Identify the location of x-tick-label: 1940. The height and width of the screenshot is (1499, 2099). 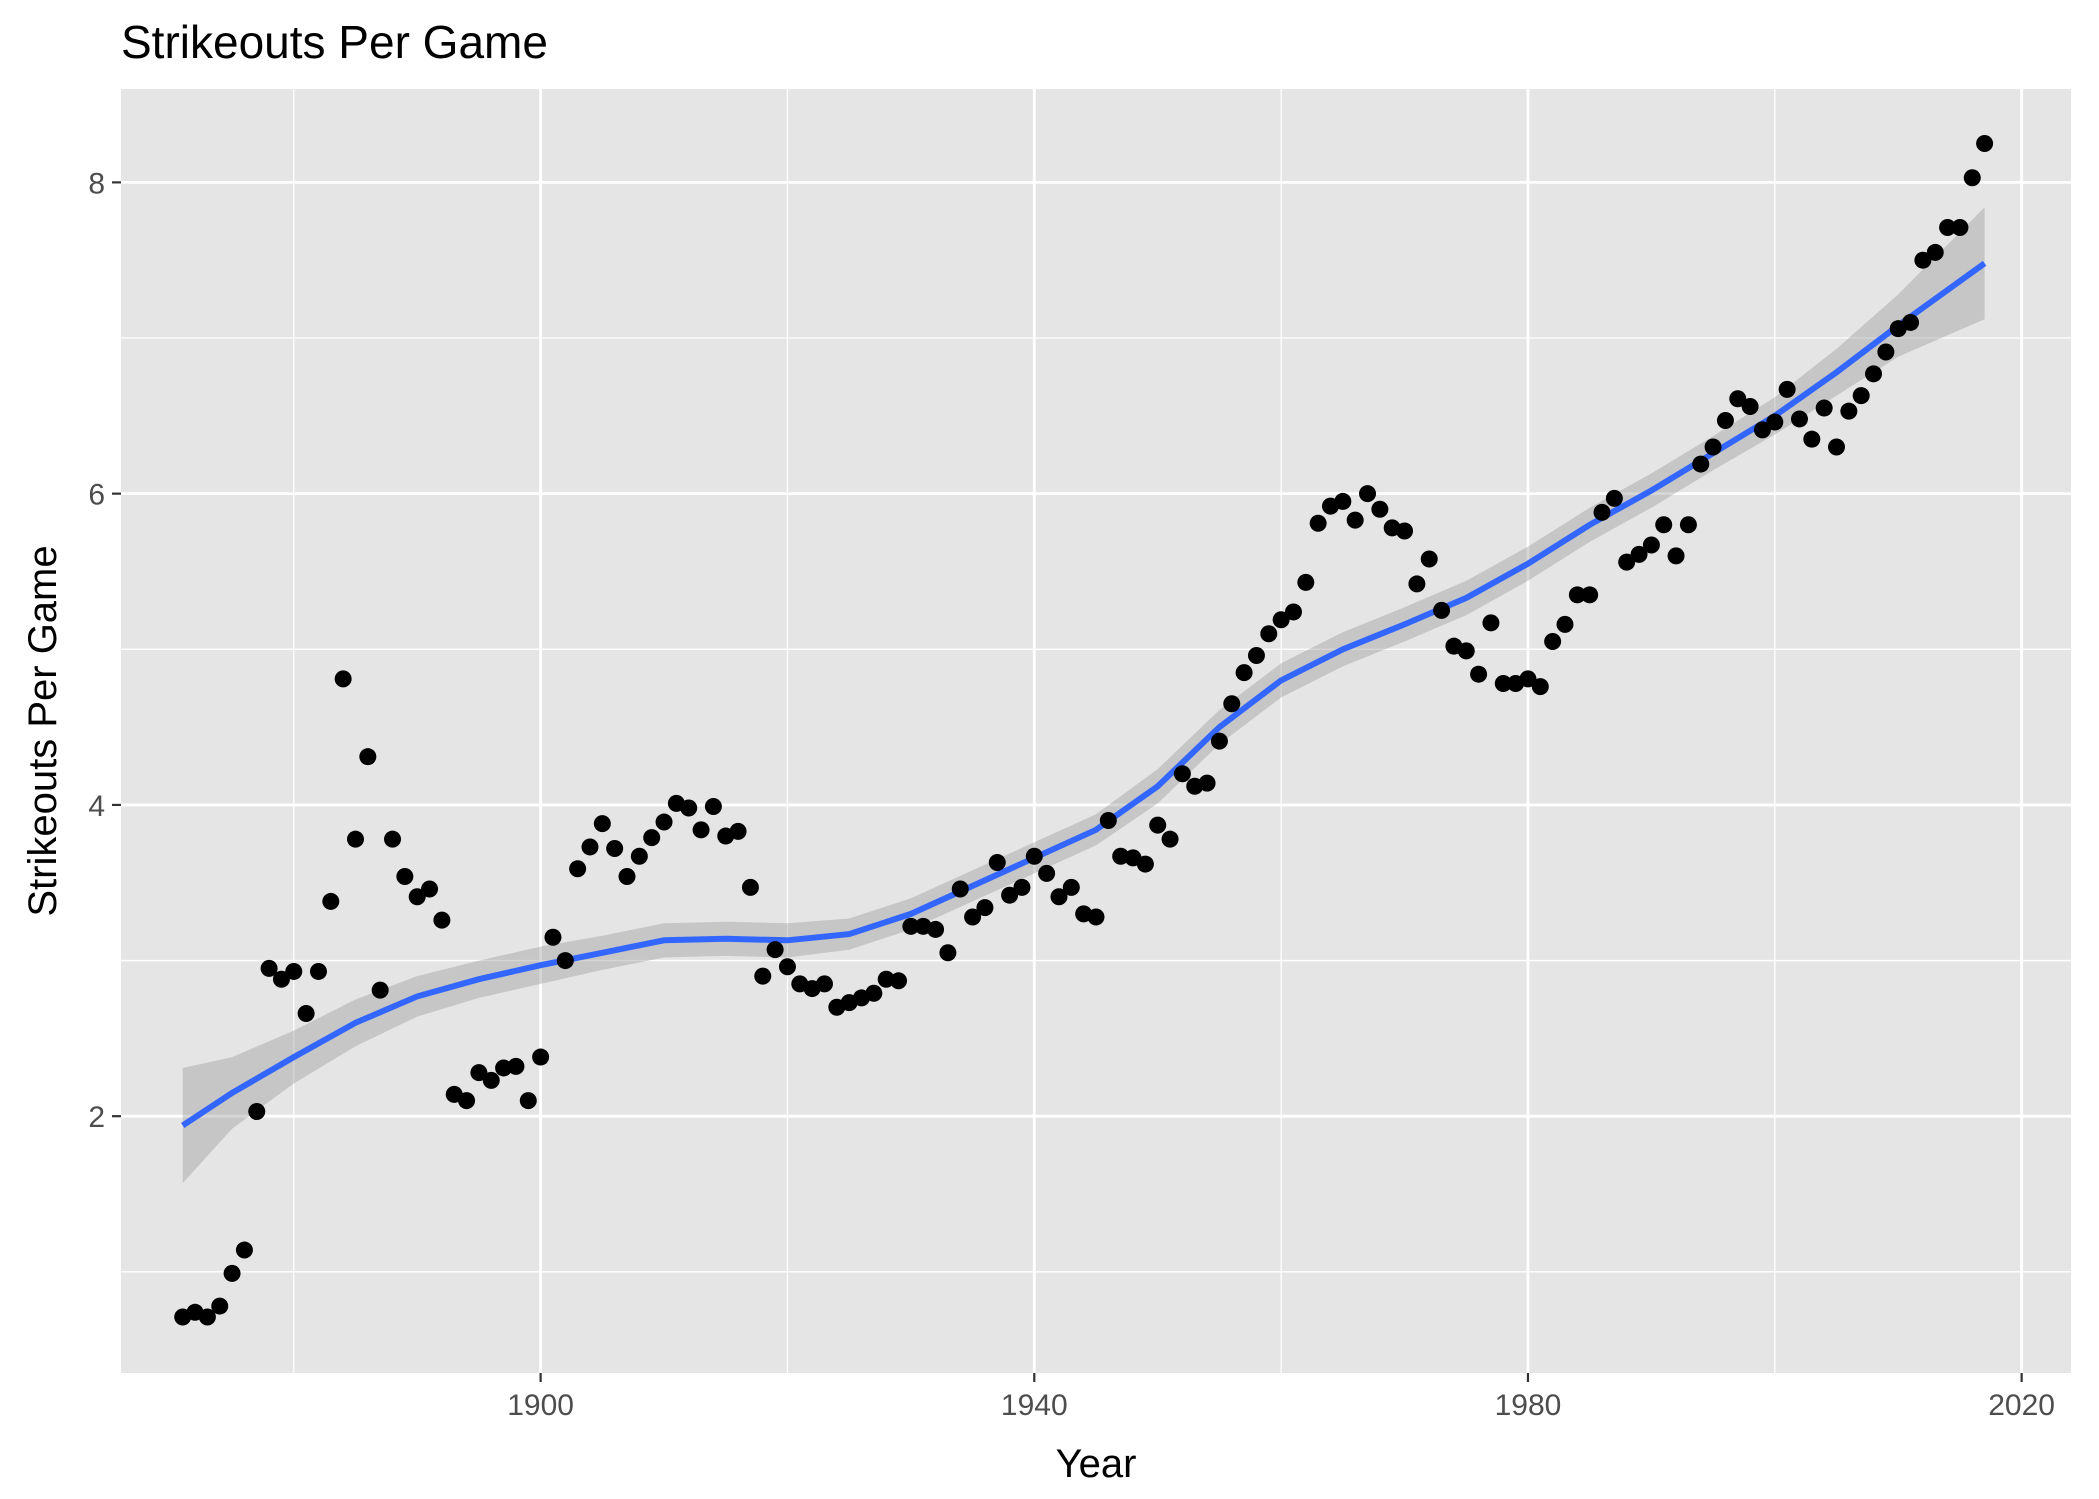
(1034, 1405).